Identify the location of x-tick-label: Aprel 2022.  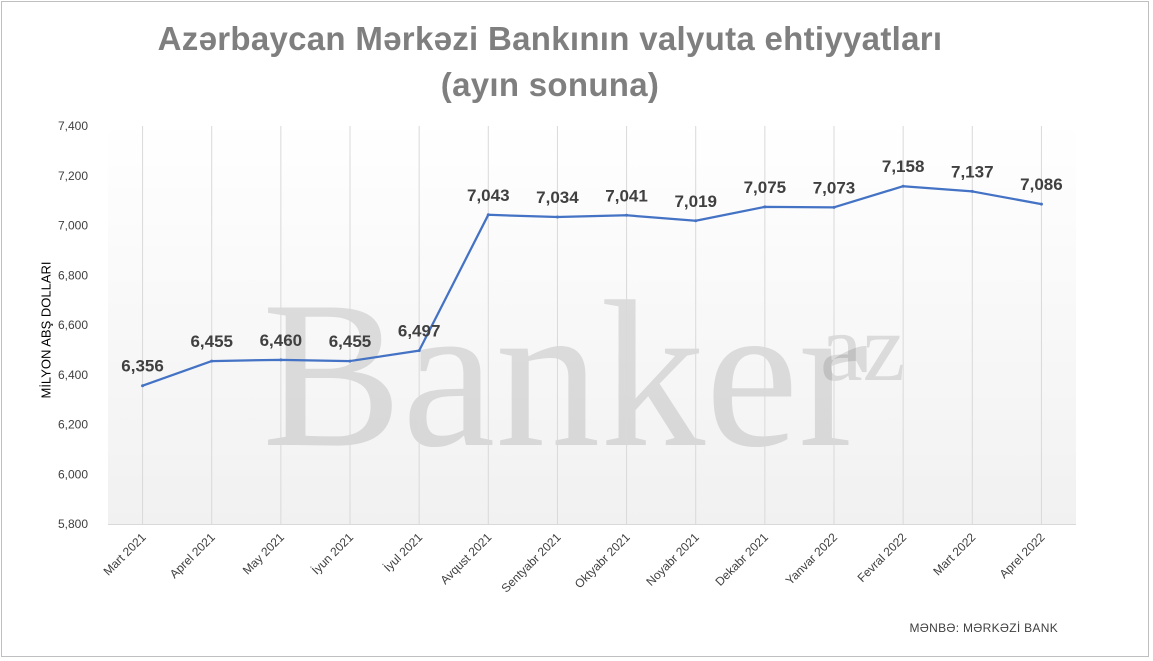
(1022, 555).